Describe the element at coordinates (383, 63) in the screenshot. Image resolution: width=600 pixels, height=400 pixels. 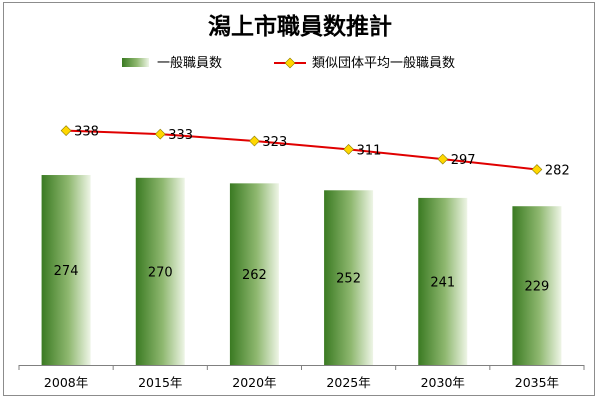
I see `legend-label-line: 類似団体平均一般職員数` at that location.